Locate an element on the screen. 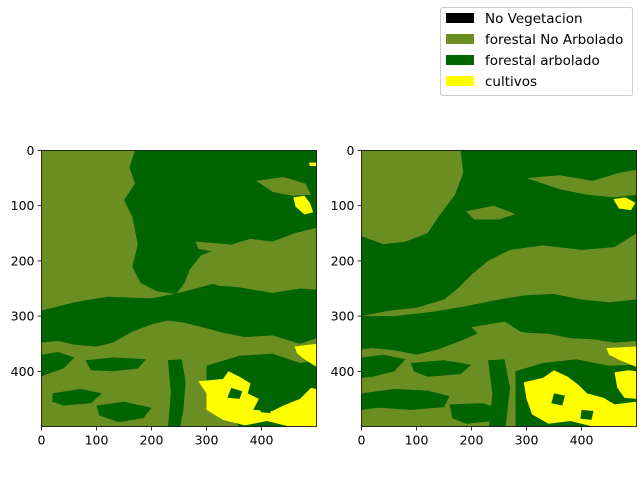 The height and width of the screenshot is (480, 640). right-map-y-tick-label-4: 400 is located at coordinates (343, 371).